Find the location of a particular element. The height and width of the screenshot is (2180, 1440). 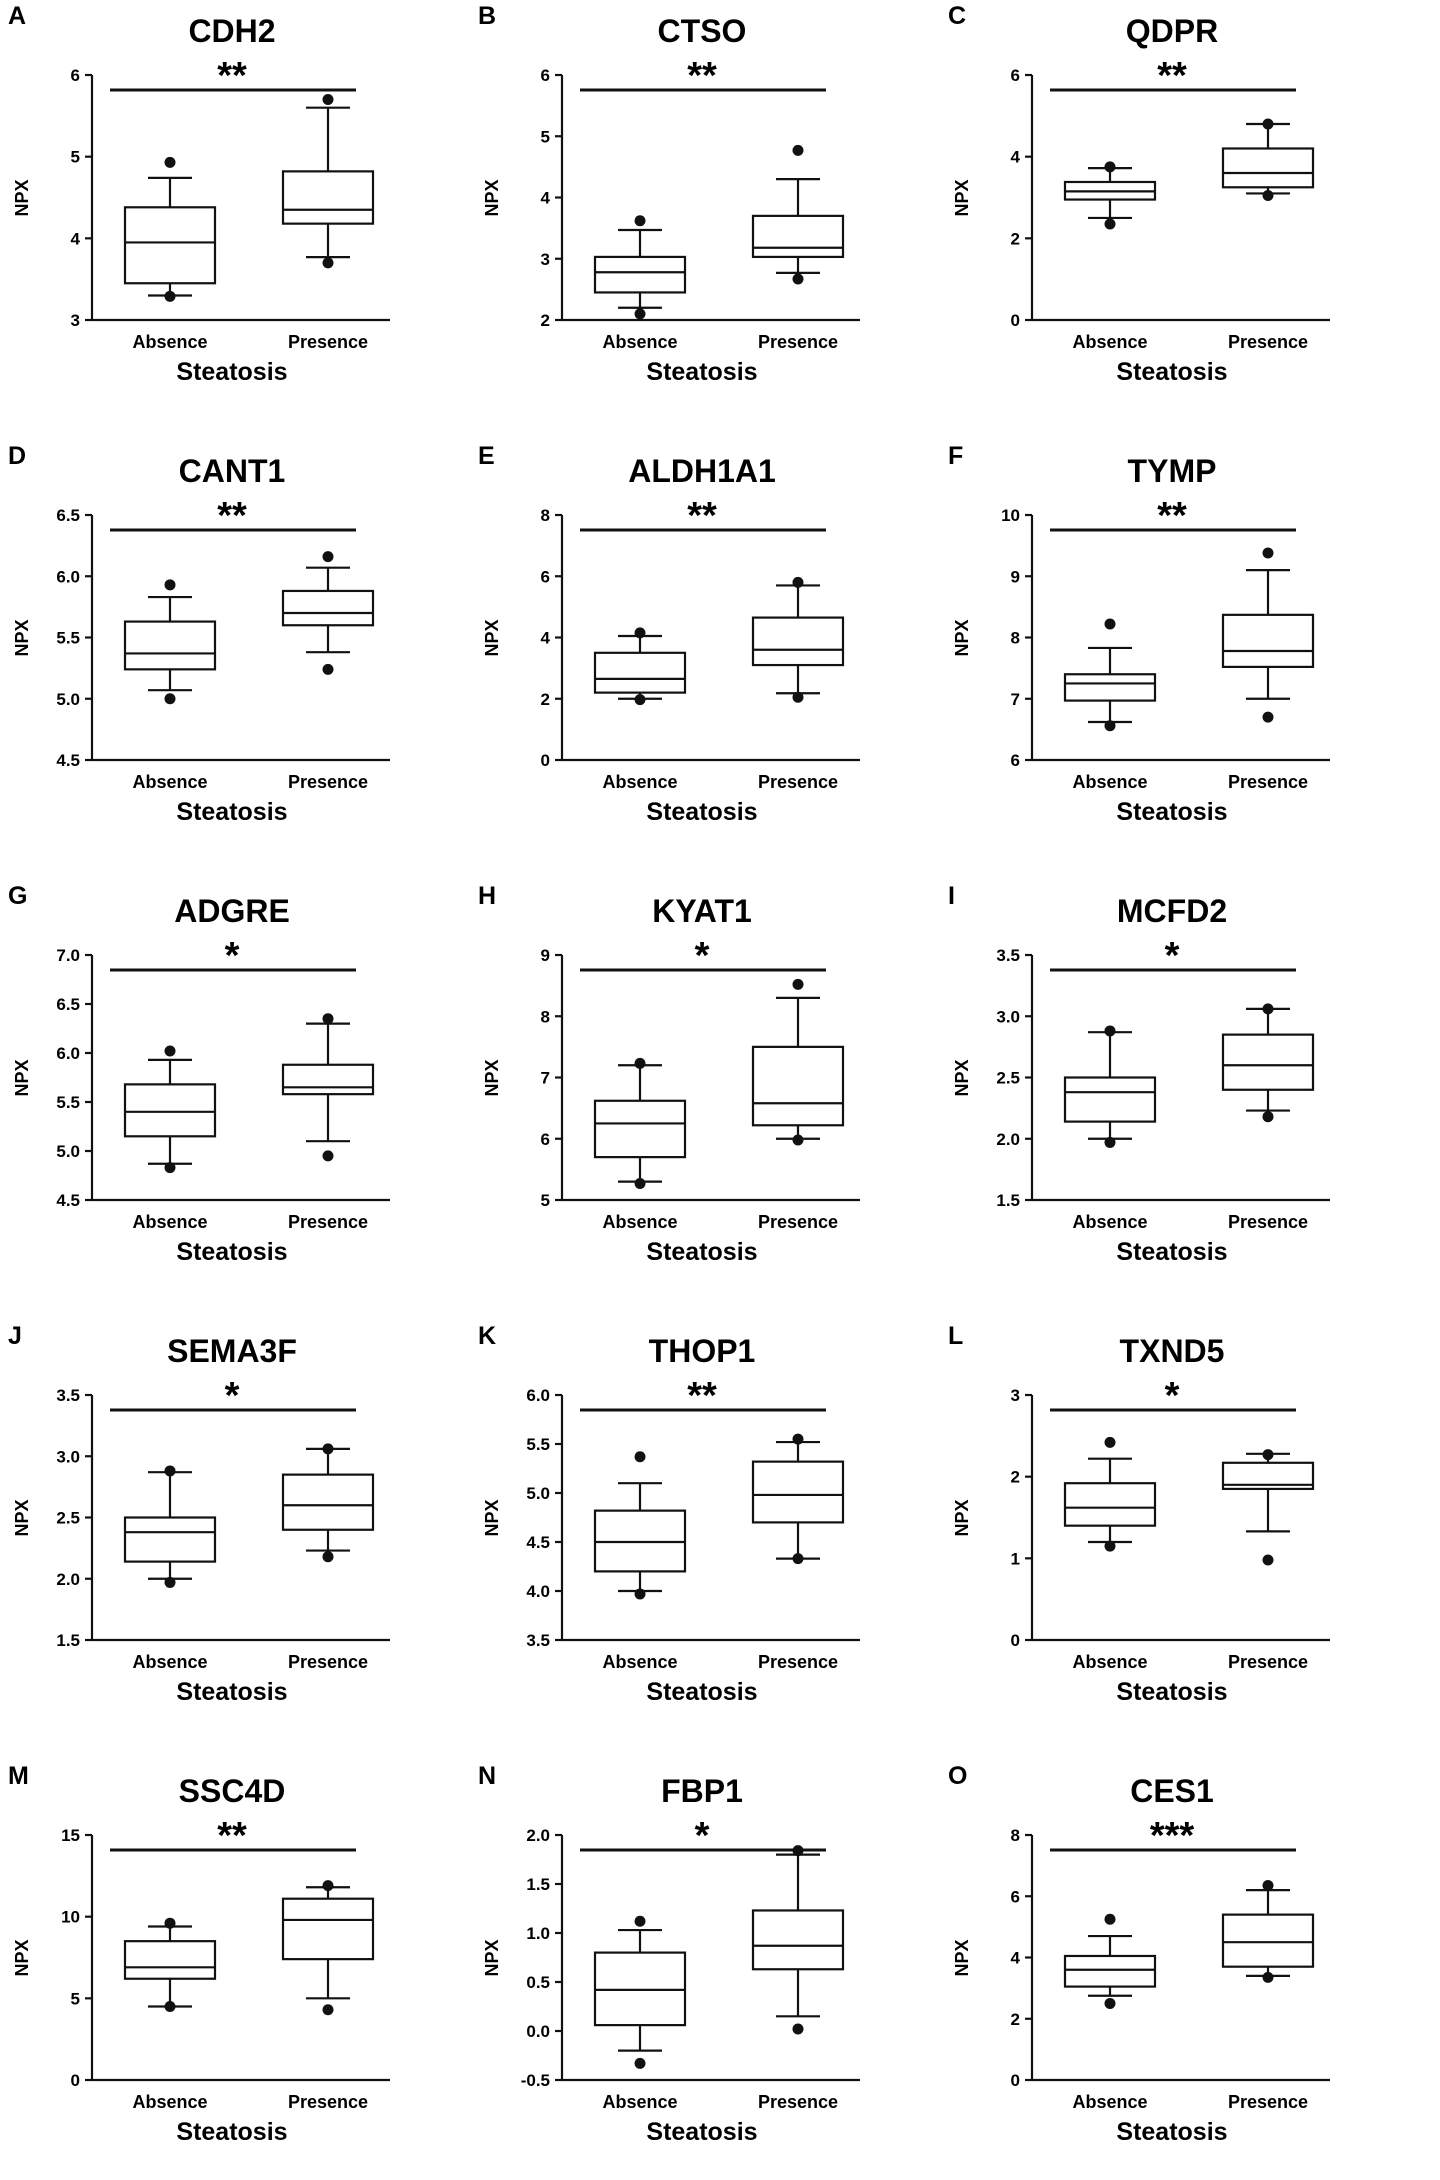

y-tick-label: 2 is located at coordinates (545, 699).